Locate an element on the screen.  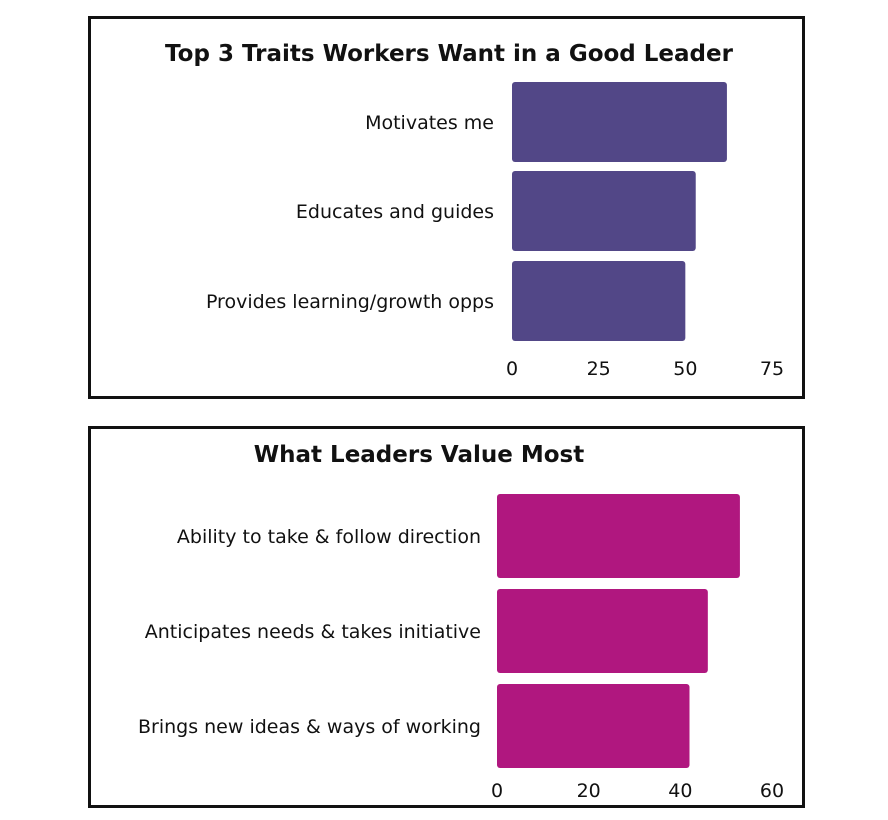
leaders-tick-label-40: 40 is located at coordinates (680, 791).